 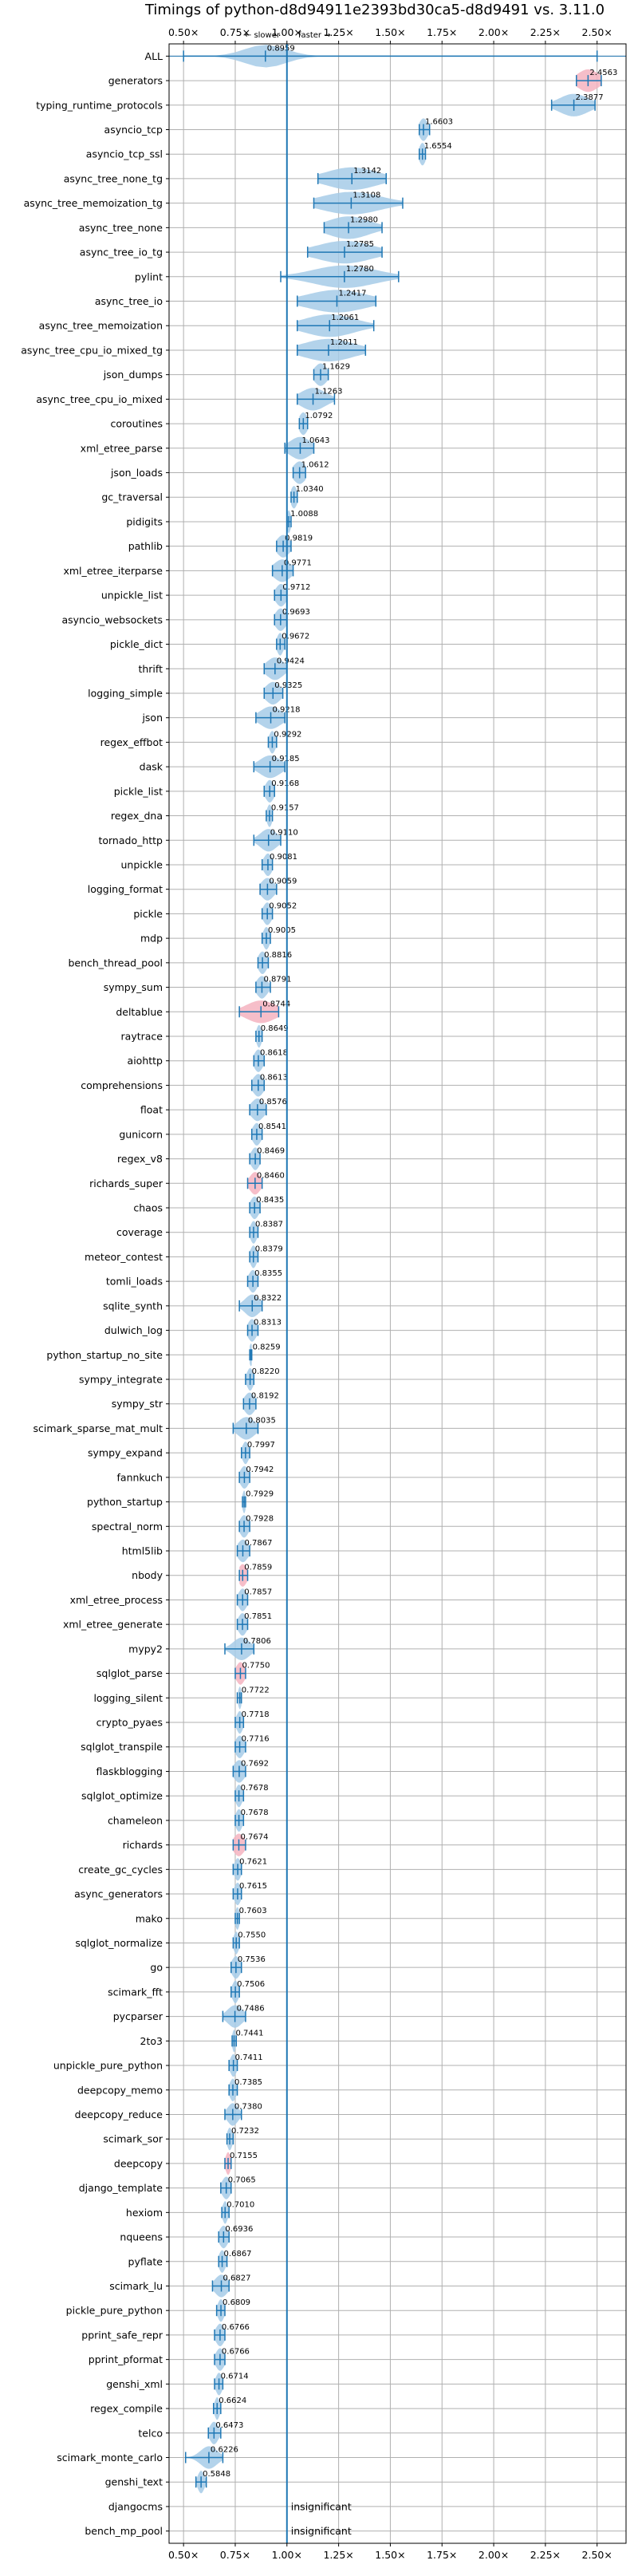 What do you see at coordinates (266, 1256) in the screenshot?
I see `benchmark-row-meteor_contest: 0.8379` at bounding box center [266, 1256].